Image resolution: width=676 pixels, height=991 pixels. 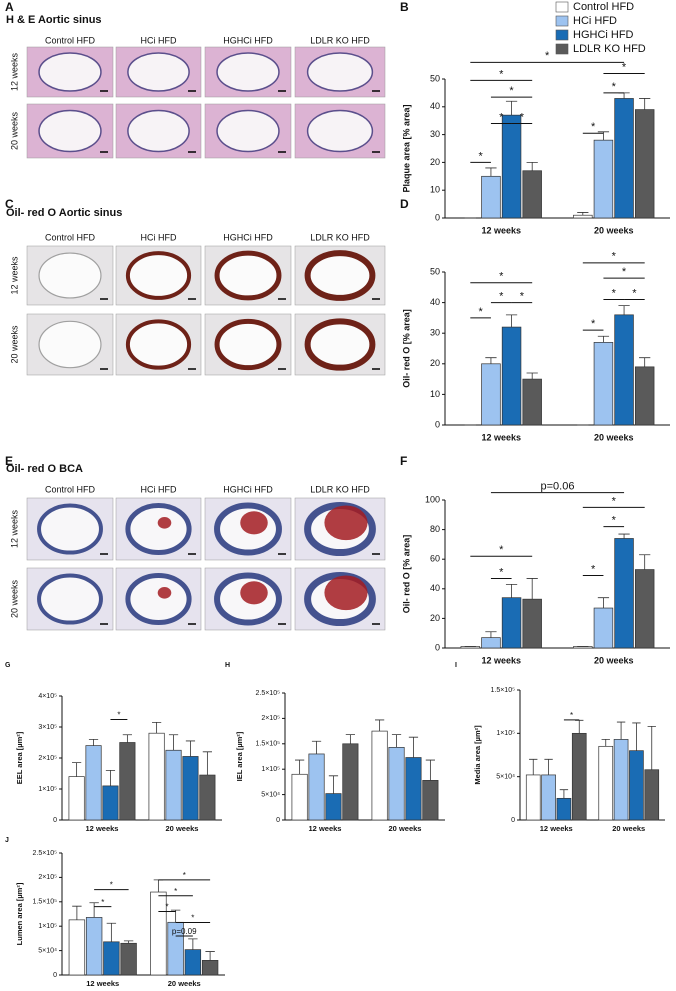 I want to click on legend-swatch, so click(x=562, y=35).